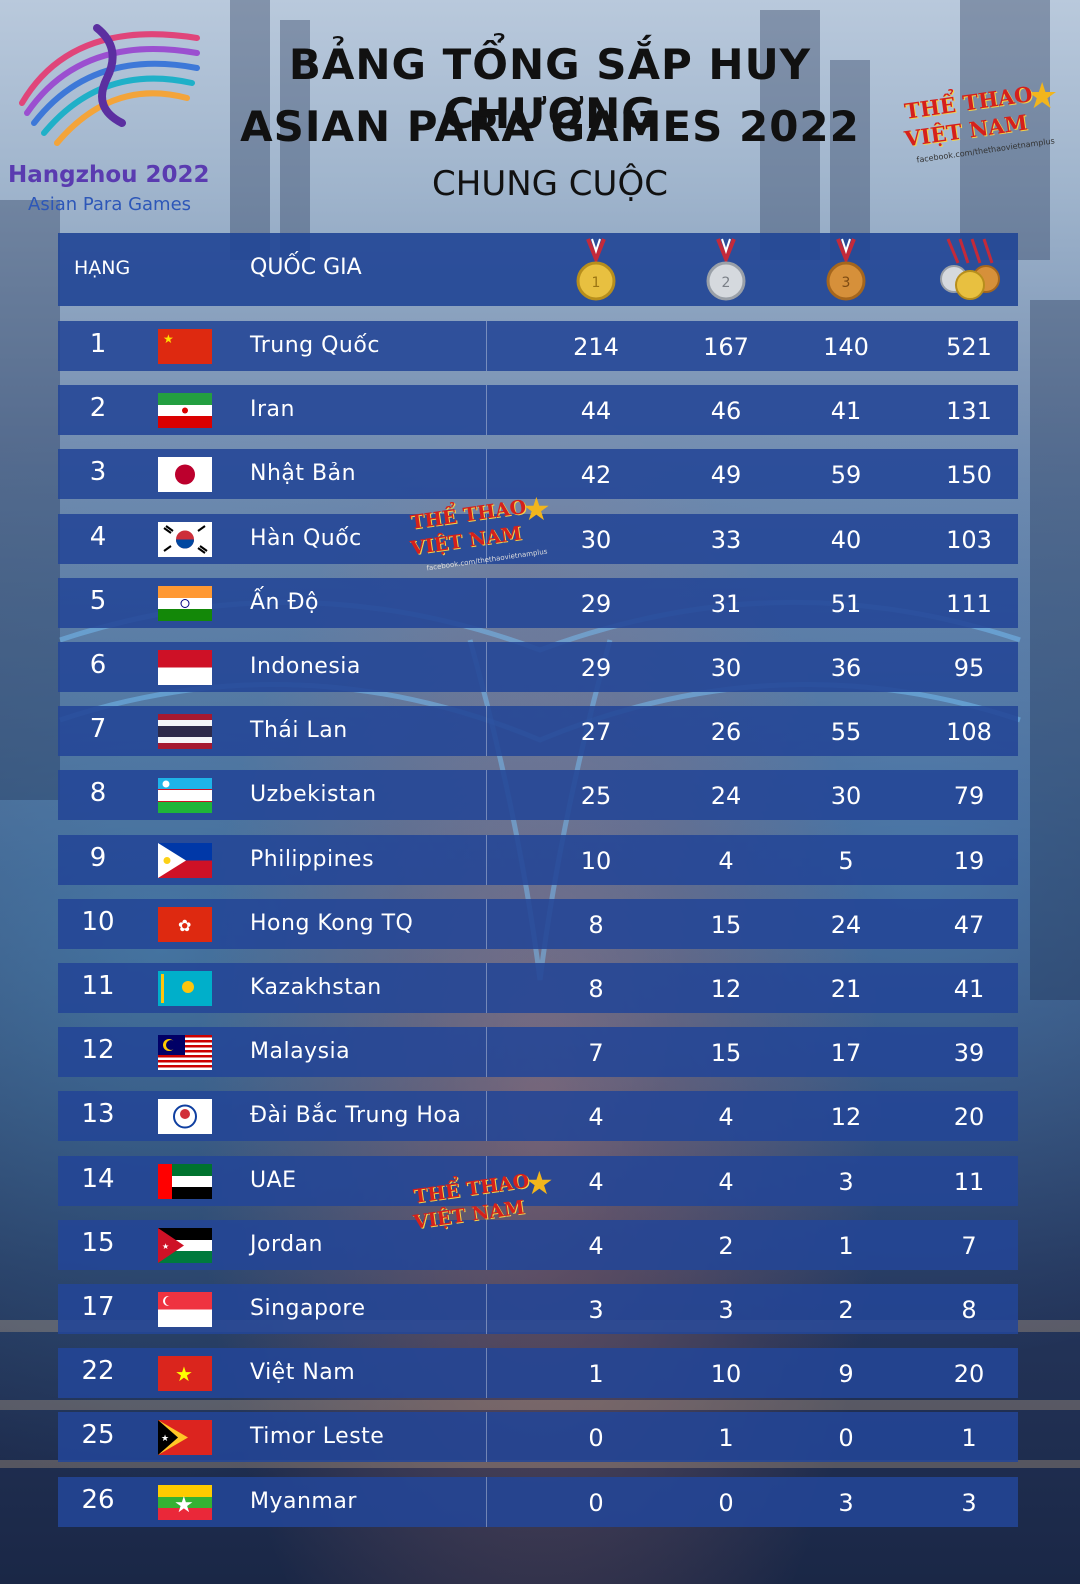 The width and height of the screenshot is (1080, 1584). What do you see at coordinates (185, 346) in the screenshot?
I see `china-flag-icon: ★` at bounding box center [185, 346].